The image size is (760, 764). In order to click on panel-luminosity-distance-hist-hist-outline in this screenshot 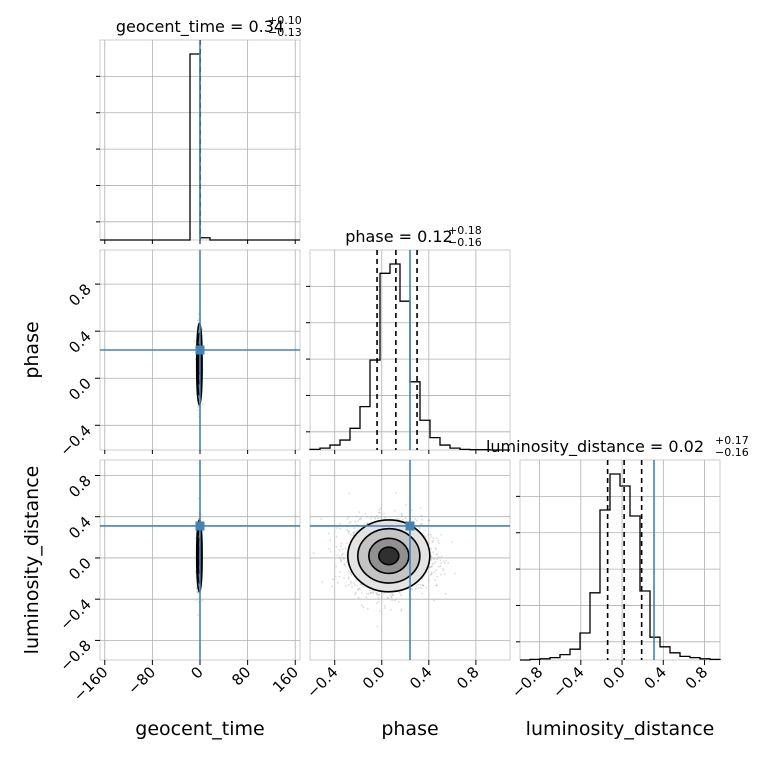, I will do `click(620, 567)`.